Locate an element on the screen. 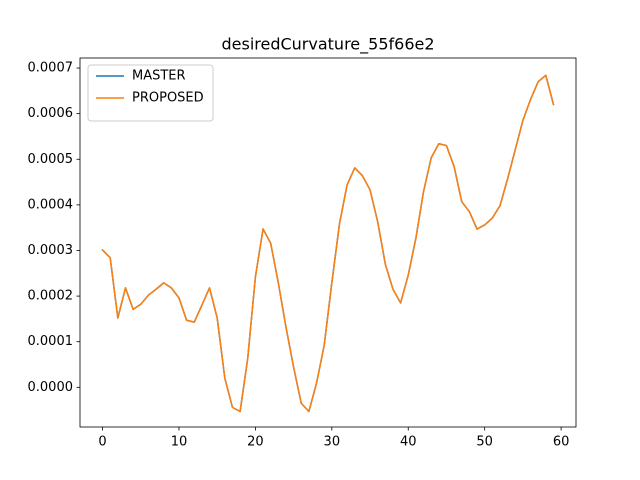  y-tick-label: 0.0000 is located at coordinates (51, 387).